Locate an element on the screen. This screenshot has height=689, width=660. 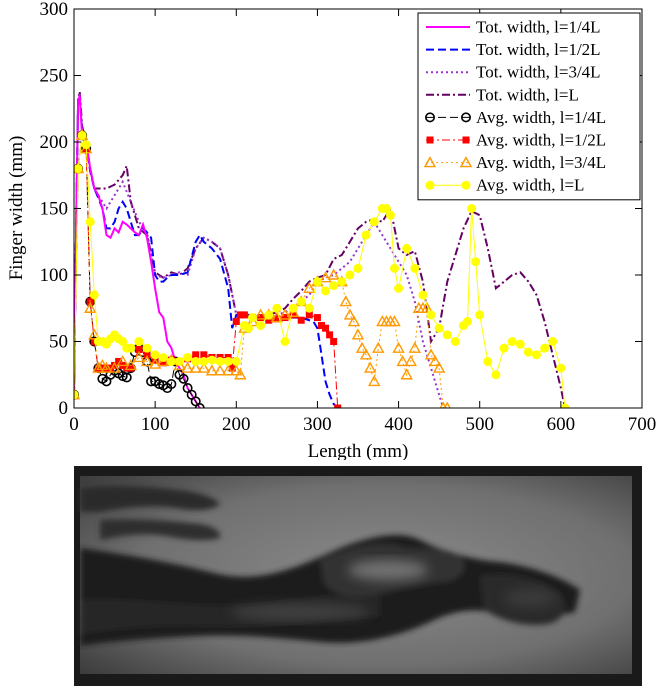
x-tick-label: 400 is located at coordinates (398, 424).